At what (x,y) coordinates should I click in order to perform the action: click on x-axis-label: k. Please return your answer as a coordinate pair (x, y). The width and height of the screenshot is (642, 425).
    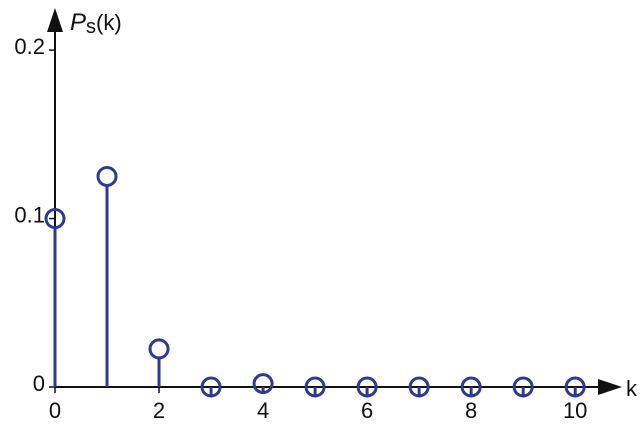
    Looking at the image, I should click on (632, 388).